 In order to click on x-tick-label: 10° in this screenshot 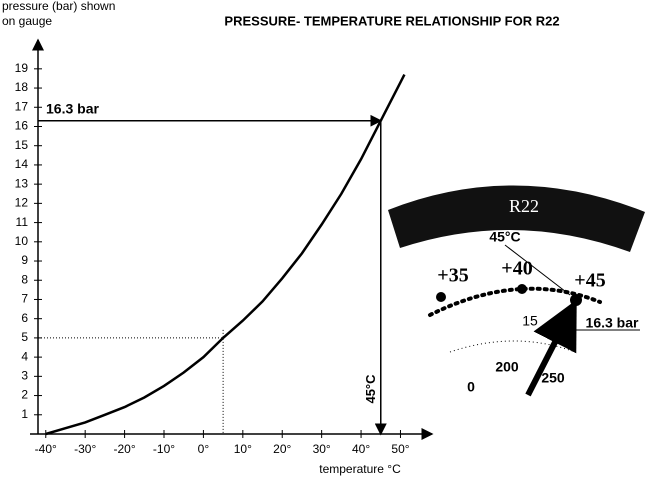, I will do `click(243, 449)`.